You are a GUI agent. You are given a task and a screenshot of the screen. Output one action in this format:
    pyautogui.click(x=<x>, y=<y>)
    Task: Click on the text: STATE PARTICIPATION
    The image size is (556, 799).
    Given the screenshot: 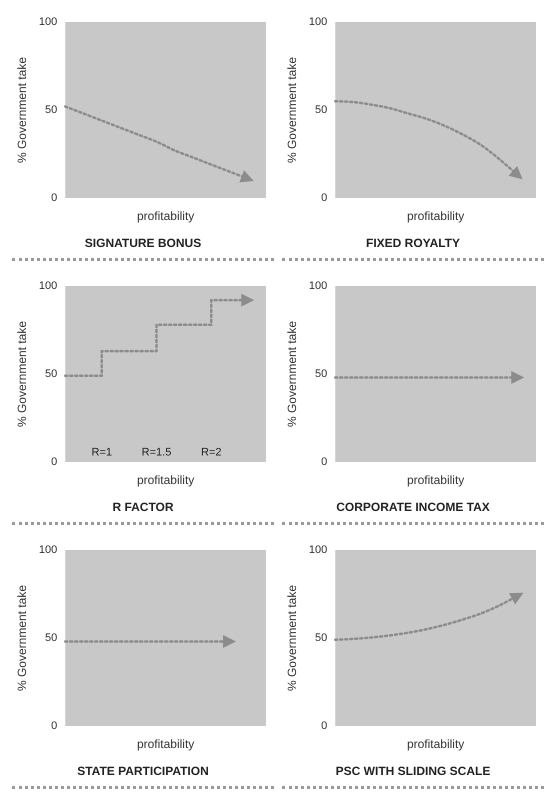 What is the action you would take?
    pyautogui.click(x=143, y=771)
    